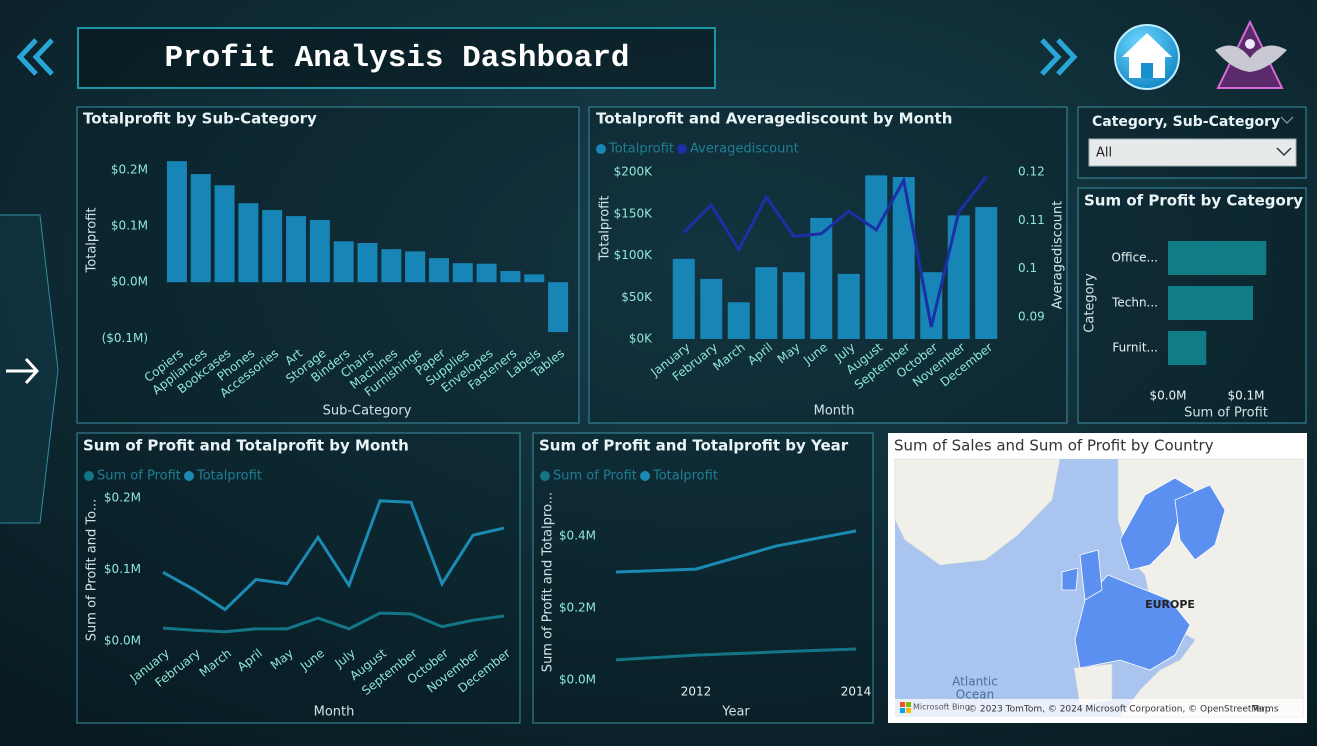  Describe the element at coordinates (975, 695) in the screenshot. I see `map-label: Ocean` at that location.